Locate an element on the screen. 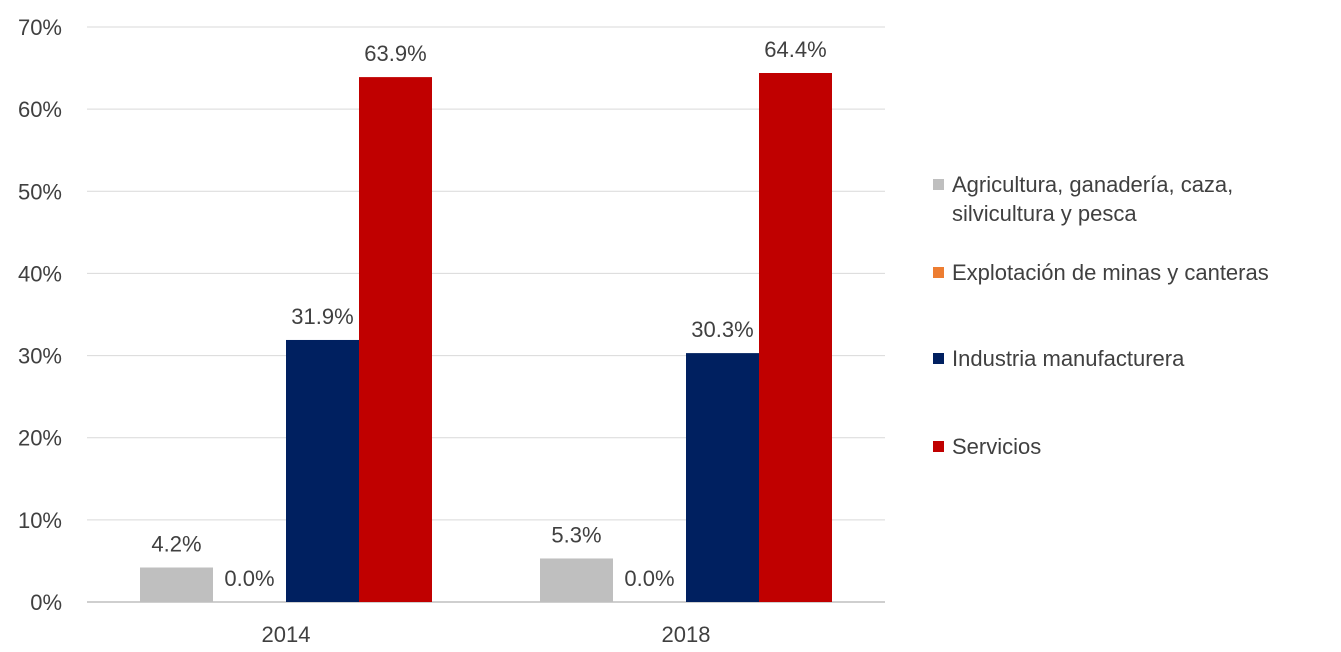 The image size is (1341, 652). legend-item-servicios: Servicios is located at coordinates (1137, 446).